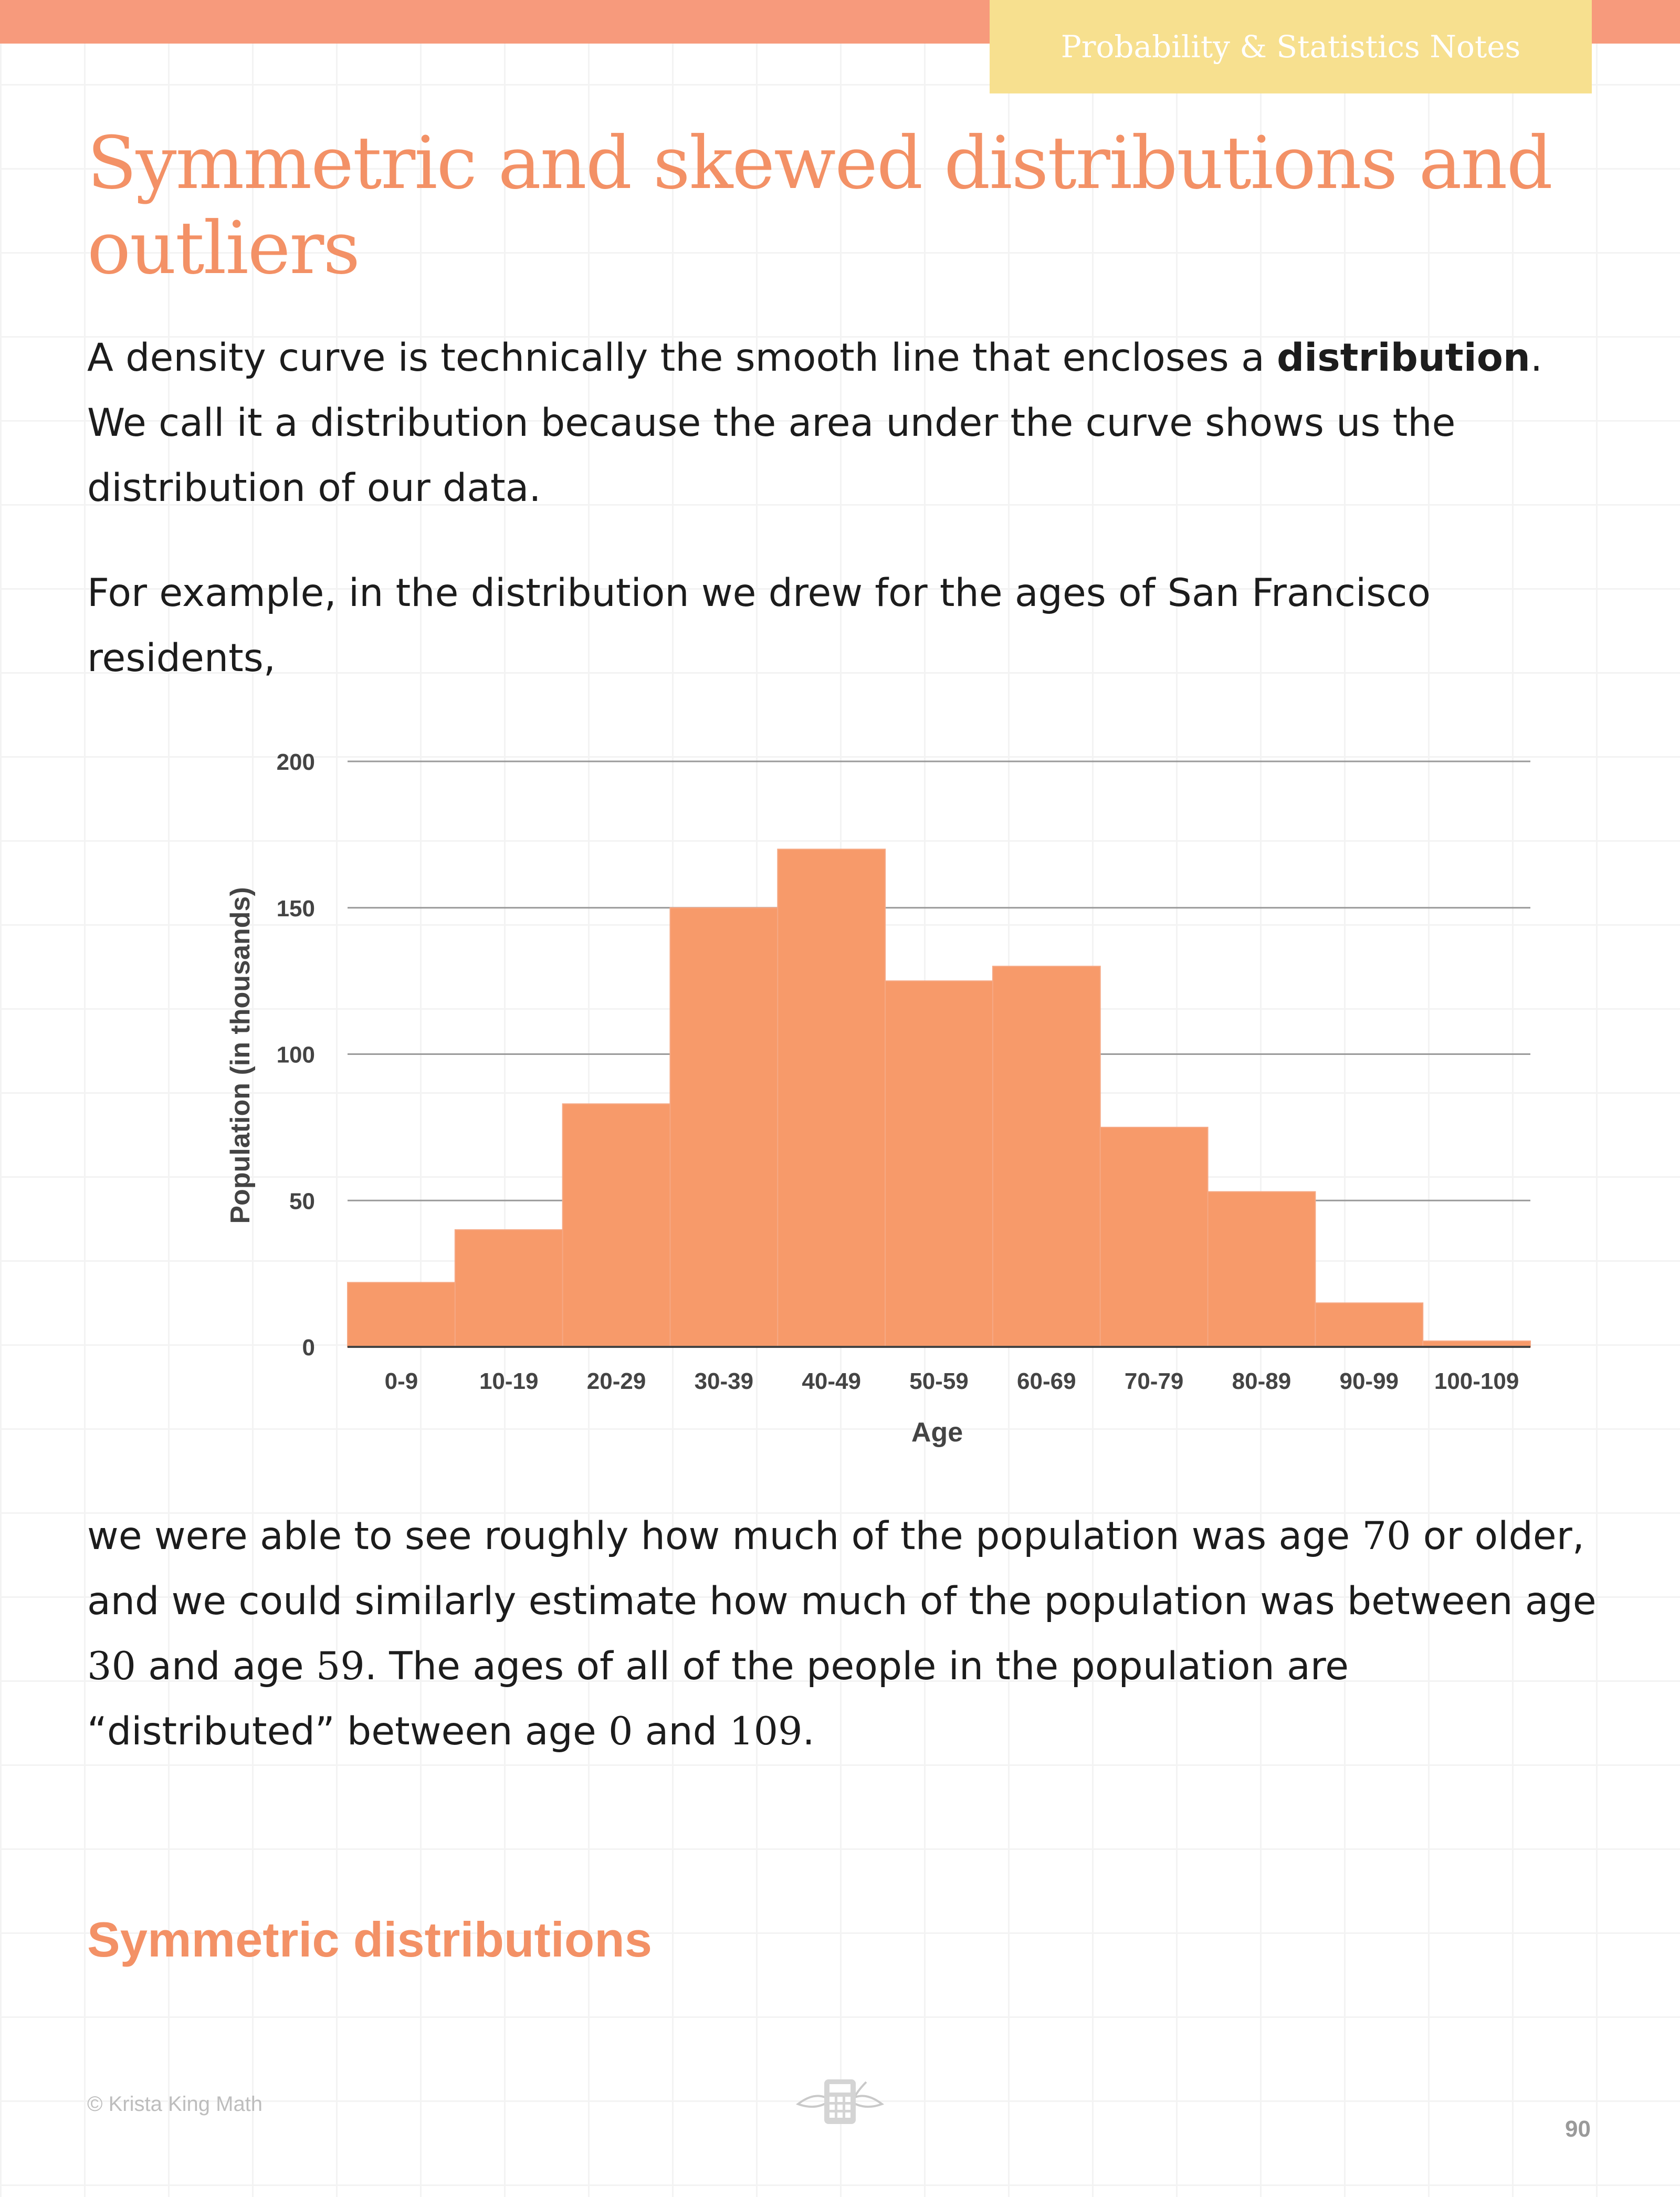 This screenshot has height=2197, width=1680. Describe the element at coordinates (939, 1381) in the screenshot. I see `x-tick-label: 50-59` at that location.